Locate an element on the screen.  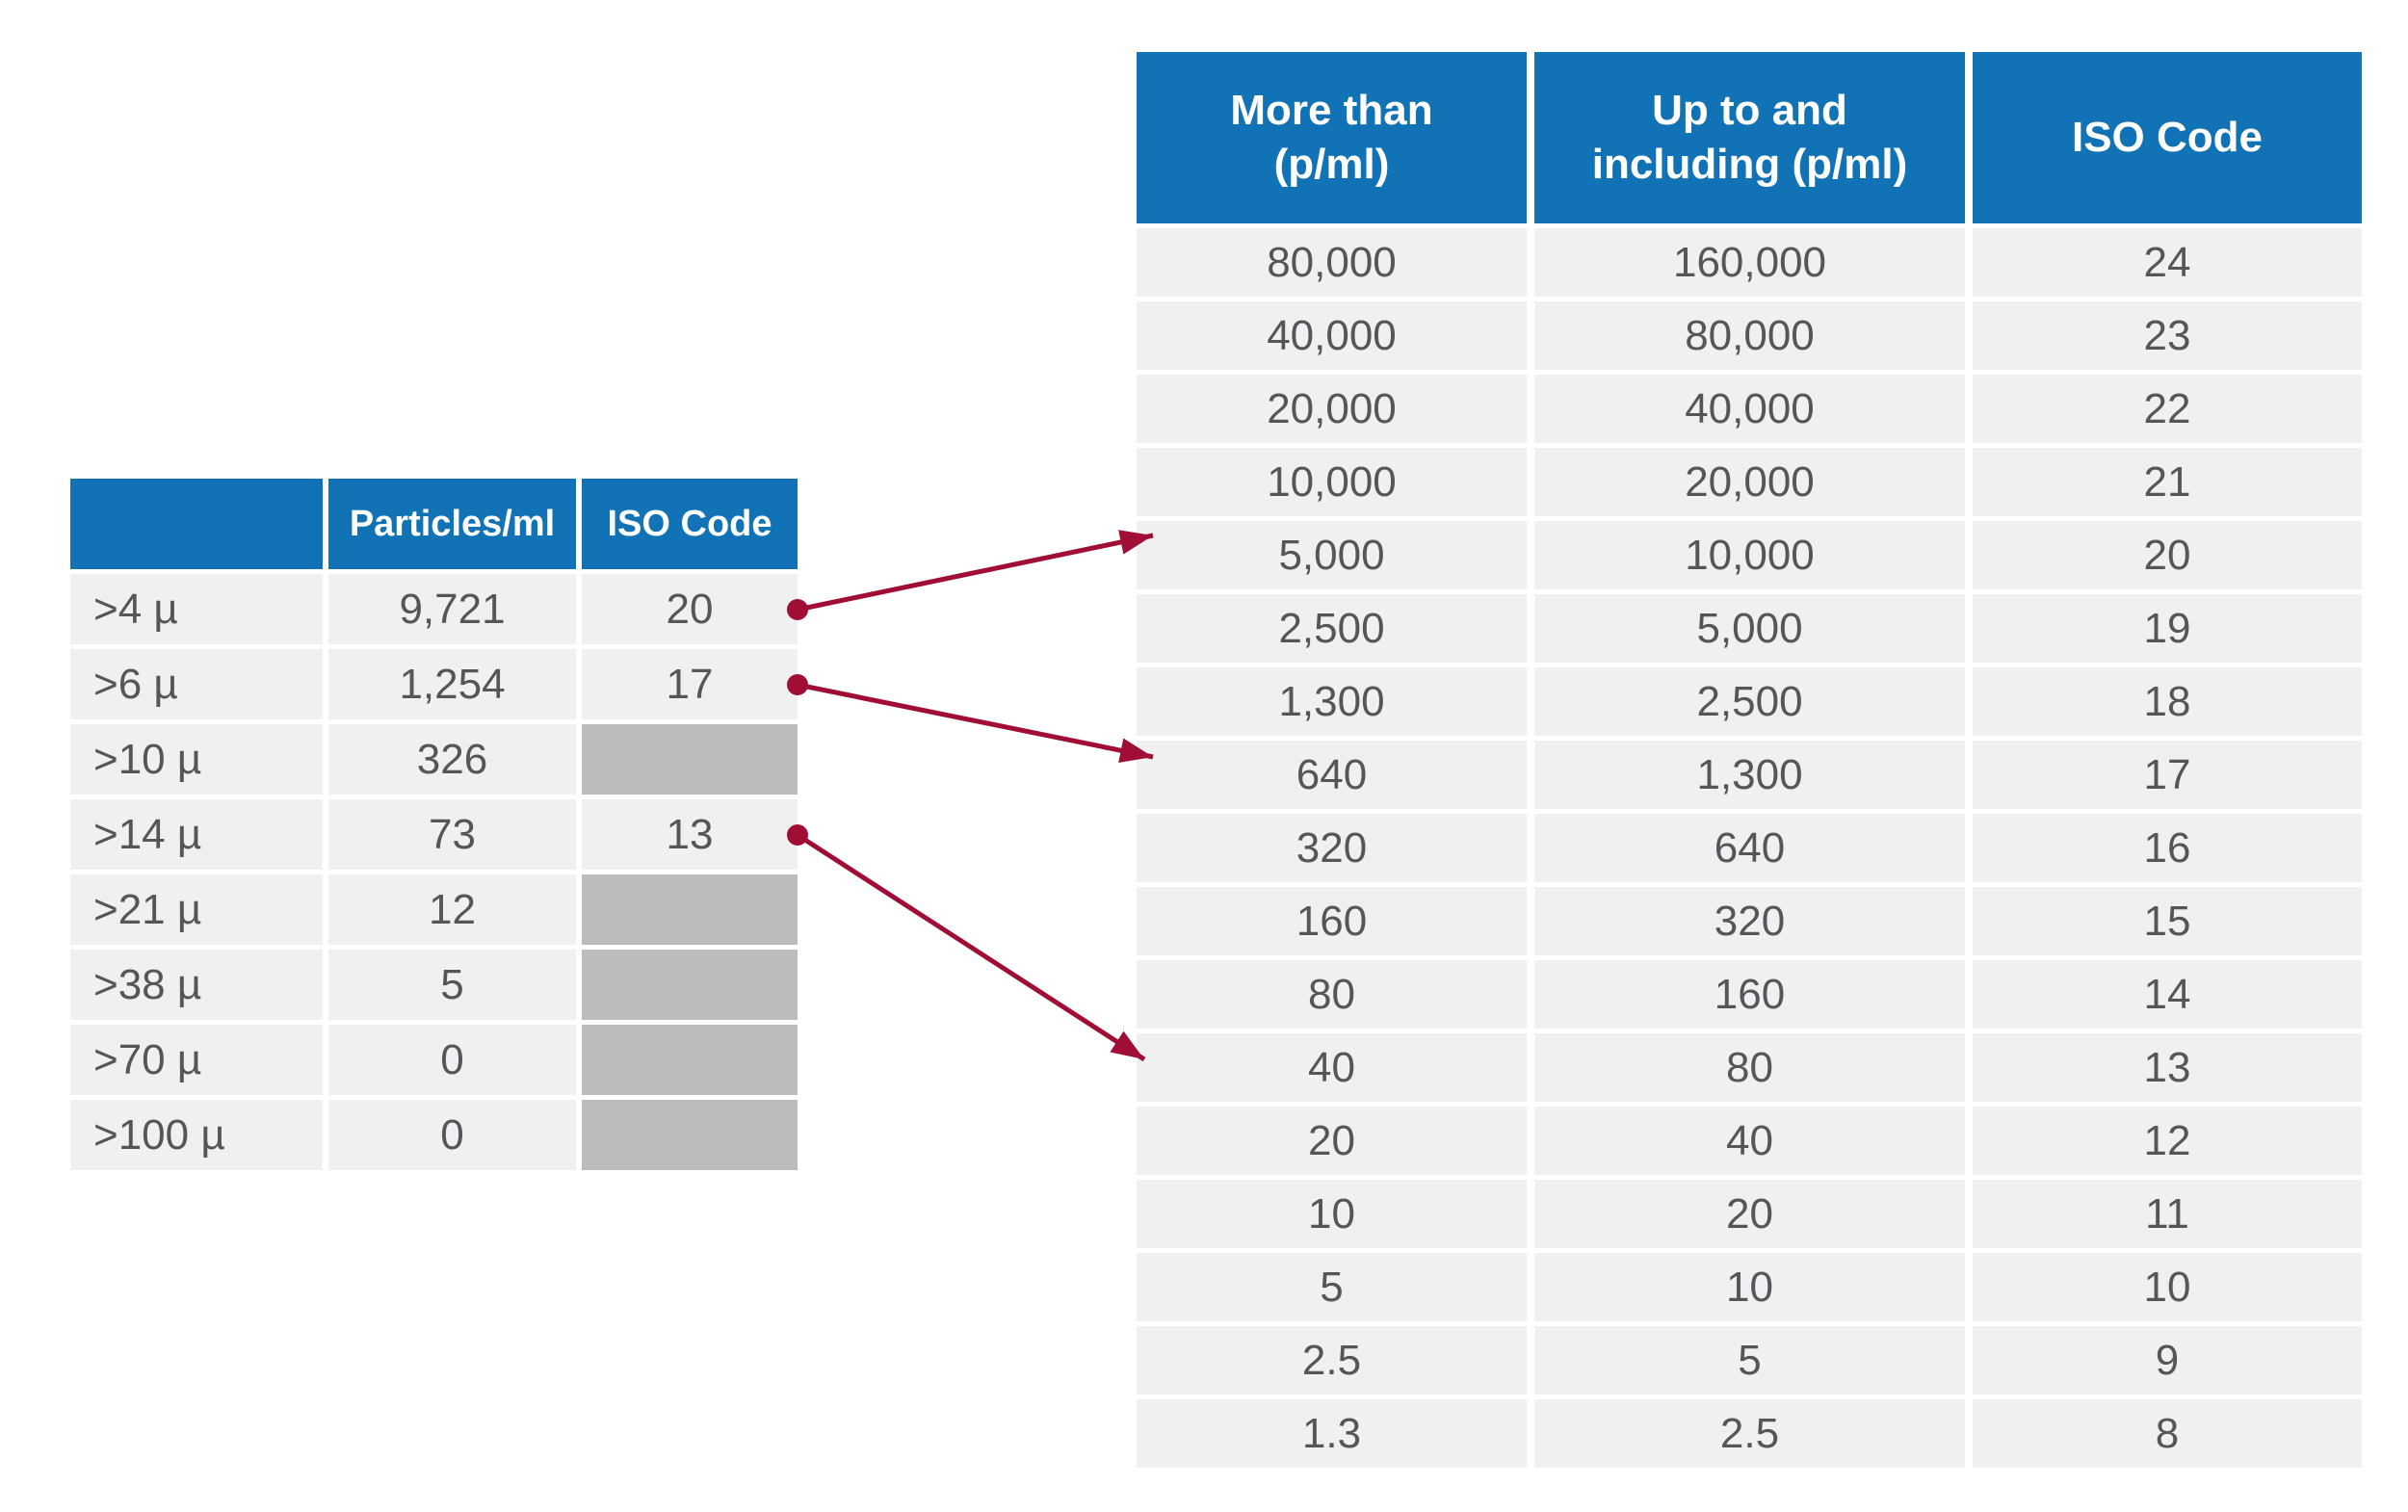
right-header-up-to-including: Up to and including (p/ml) is located at coordinates (1749, 137).